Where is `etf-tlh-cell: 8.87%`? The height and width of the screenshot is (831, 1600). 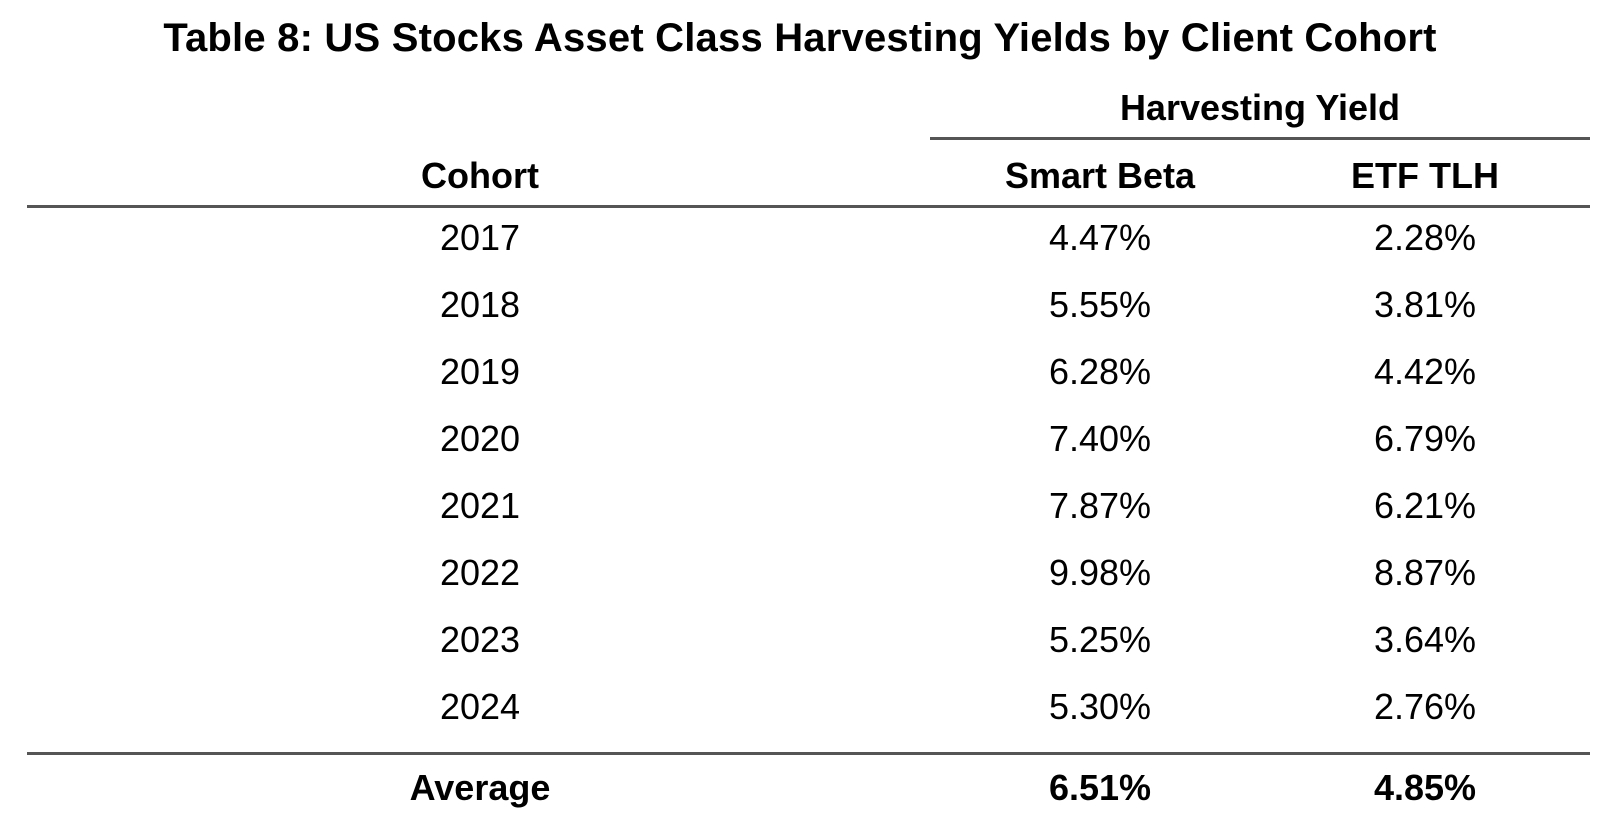 etf-tlh-cell: 8.87% is located at coordinates (1425, 572).